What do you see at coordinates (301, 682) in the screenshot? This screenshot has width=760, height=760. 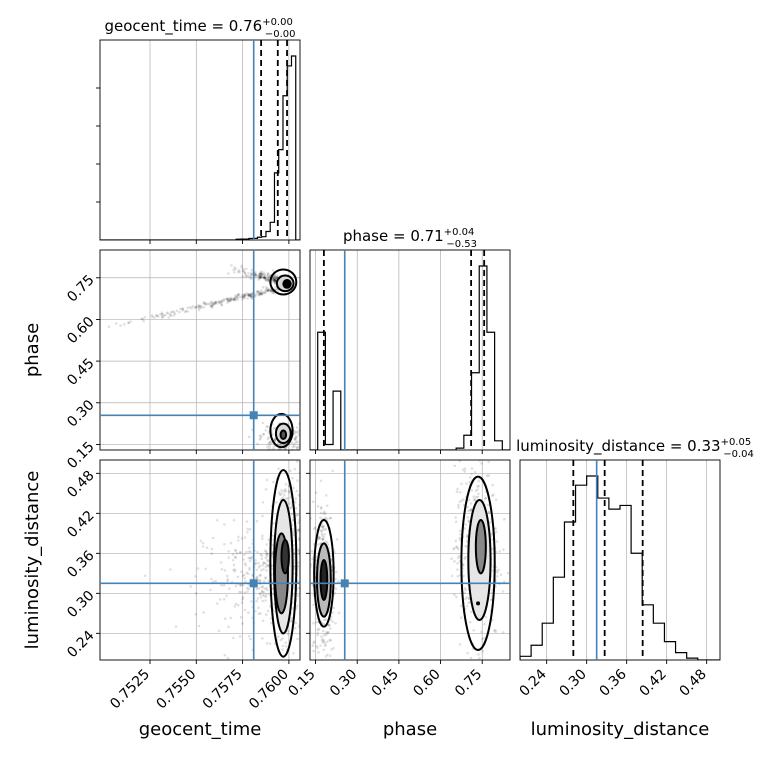 I see `x-tick-label: 0.15` at bounding box center [301, 682].